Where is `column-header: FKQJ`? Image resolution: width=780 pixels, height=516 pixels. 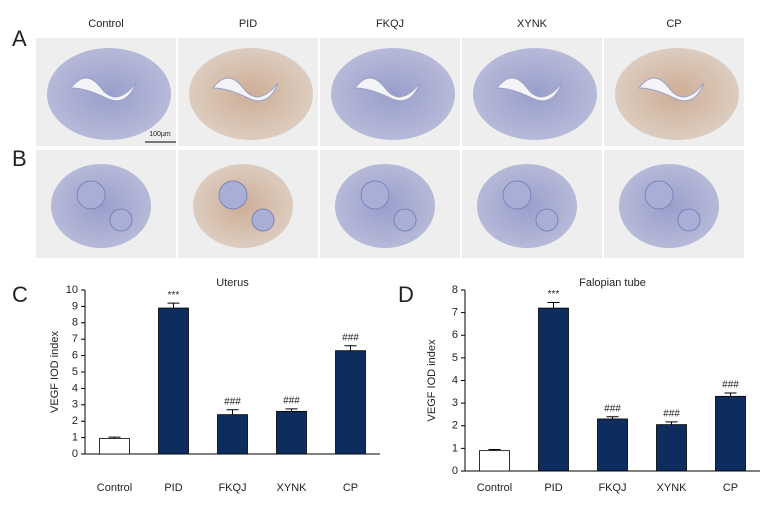 column-header: FKQJ is located at coordinates (390, 24).